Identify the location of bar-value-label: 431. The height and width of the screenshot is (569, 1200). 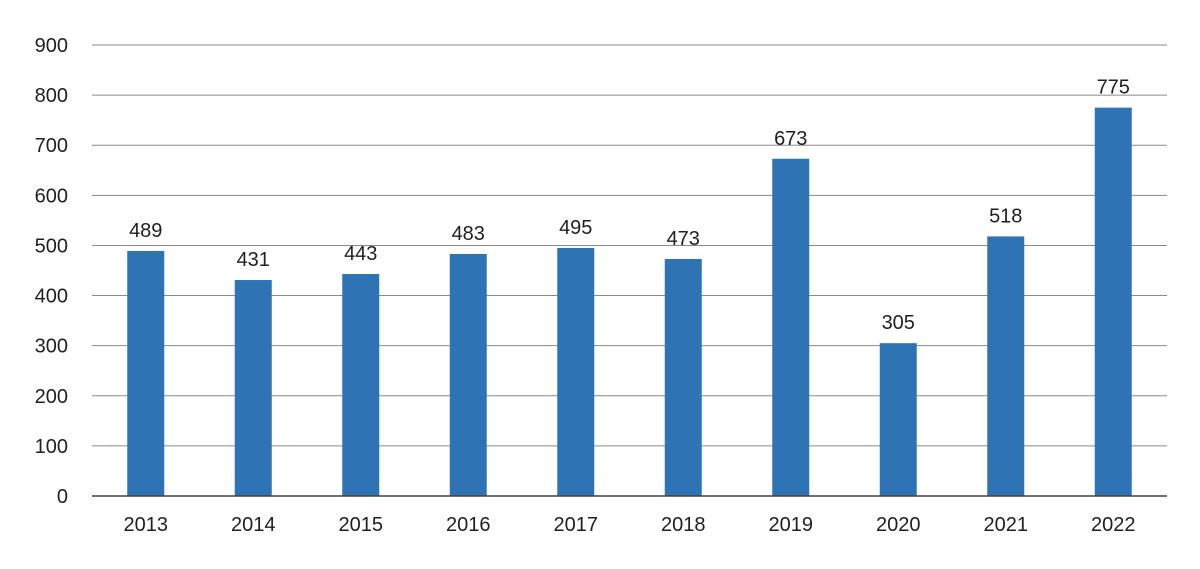
(253, 260).